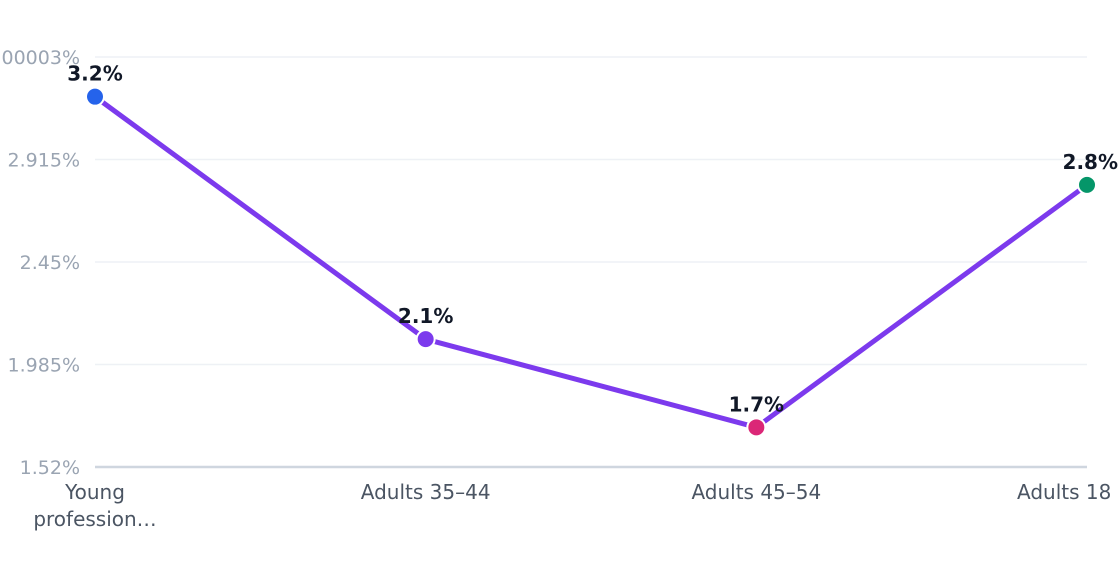  I want to click on y-tick-label: 1.52%, so click(50, 468).